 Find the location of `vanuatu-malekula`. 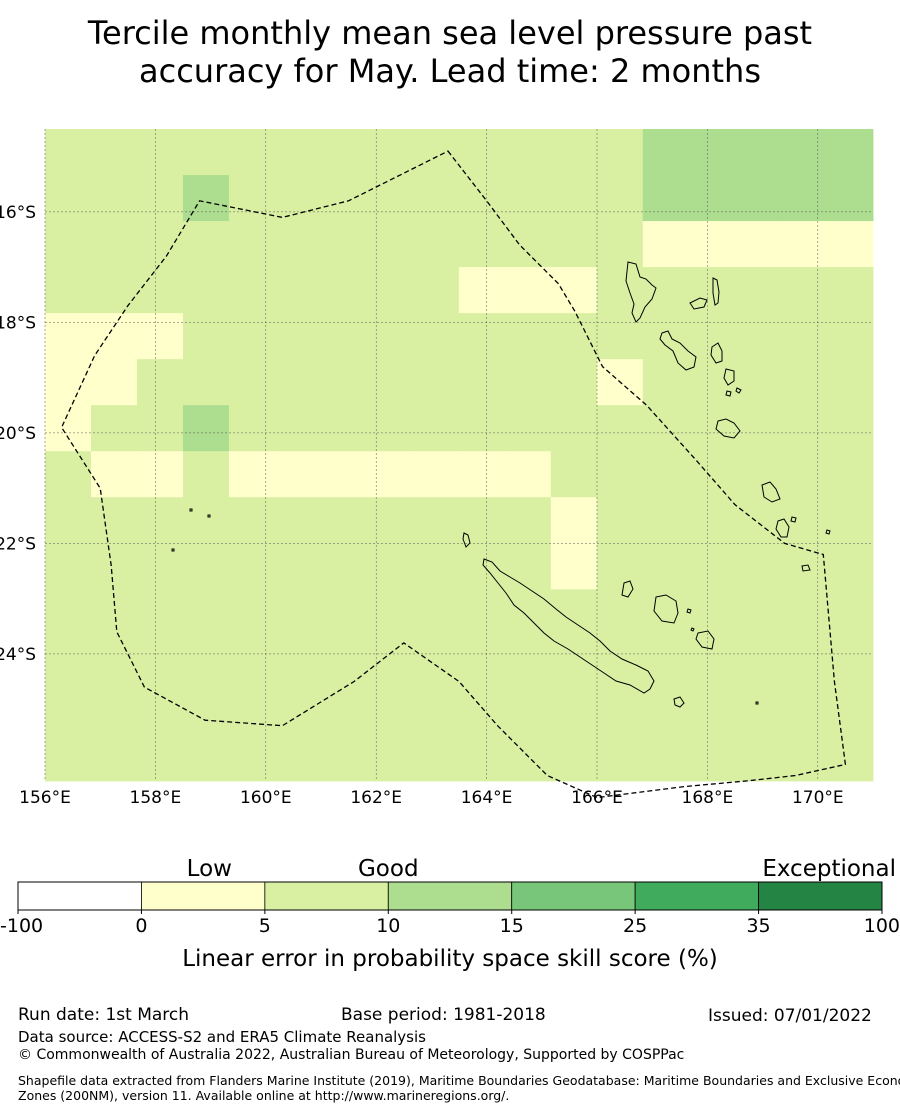

vanuatu-malekula is located at coordinates (678, 350).